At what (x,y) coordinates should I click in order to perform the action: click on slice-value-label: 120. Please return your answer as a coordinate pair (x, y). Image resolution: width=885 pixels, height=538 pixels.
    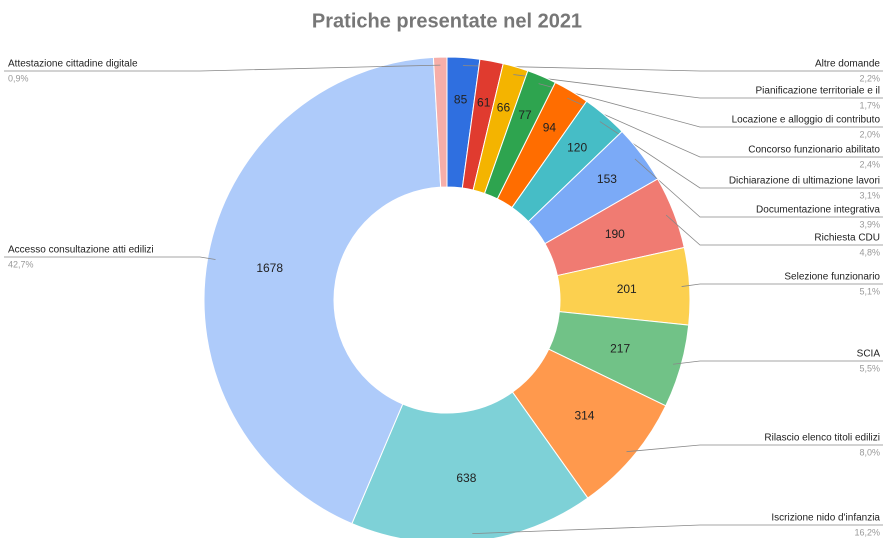
    Looking at the image, I should click on (577, 147).